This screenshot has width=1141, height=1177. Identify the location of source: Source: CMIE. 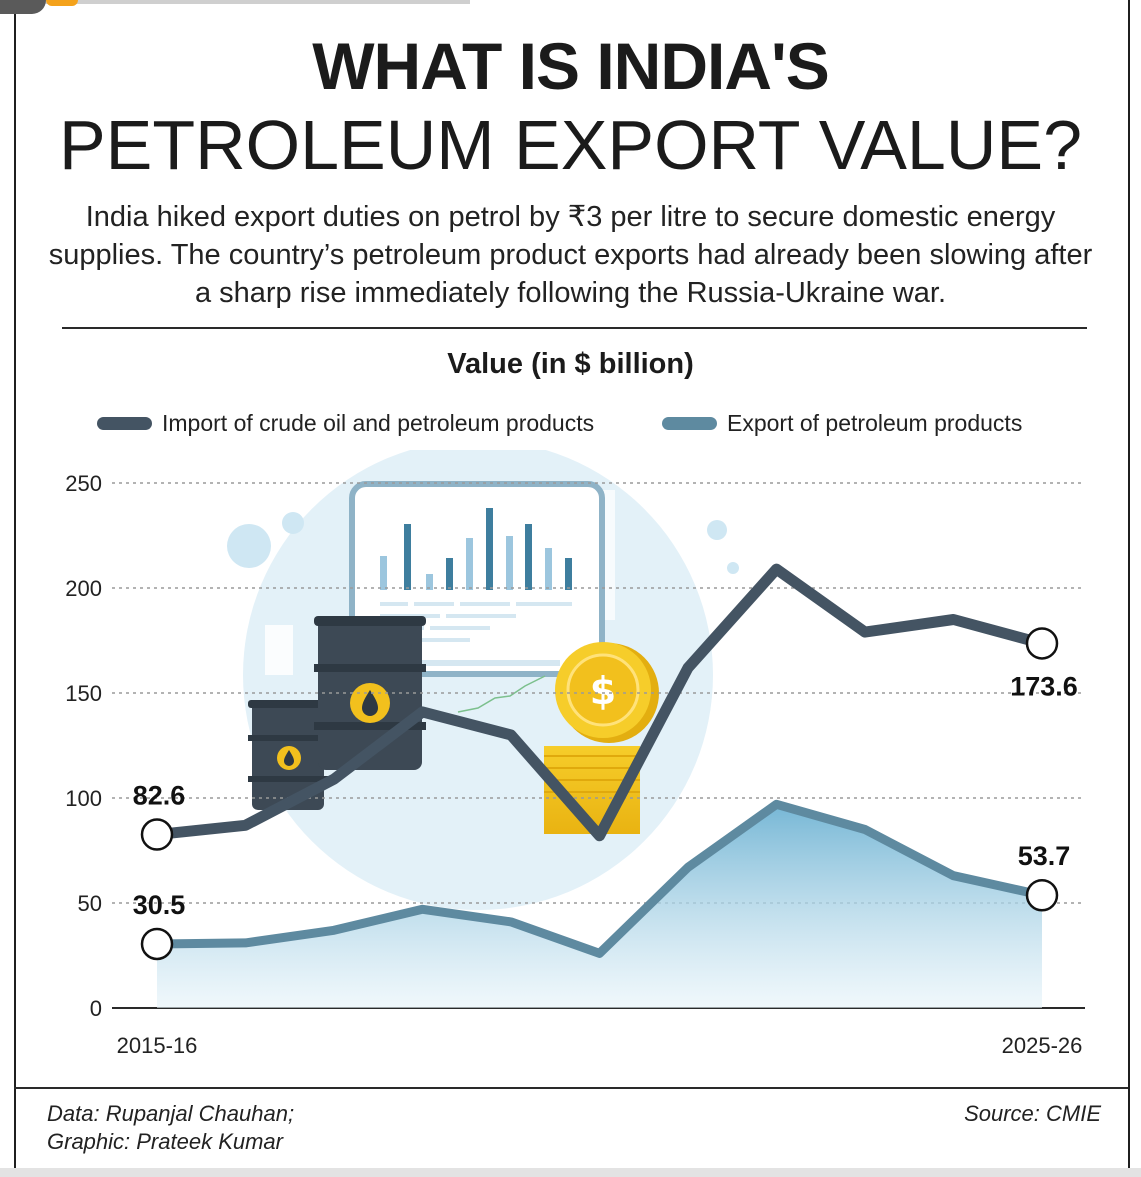
(1032, 1113).